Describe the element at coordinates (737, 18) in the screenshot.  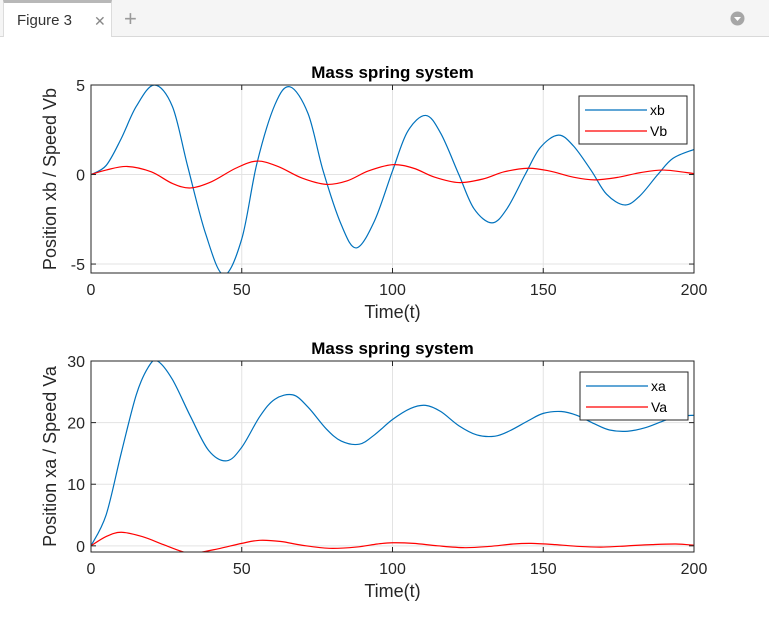
I see `chevron-down-circle-icon` at that location.